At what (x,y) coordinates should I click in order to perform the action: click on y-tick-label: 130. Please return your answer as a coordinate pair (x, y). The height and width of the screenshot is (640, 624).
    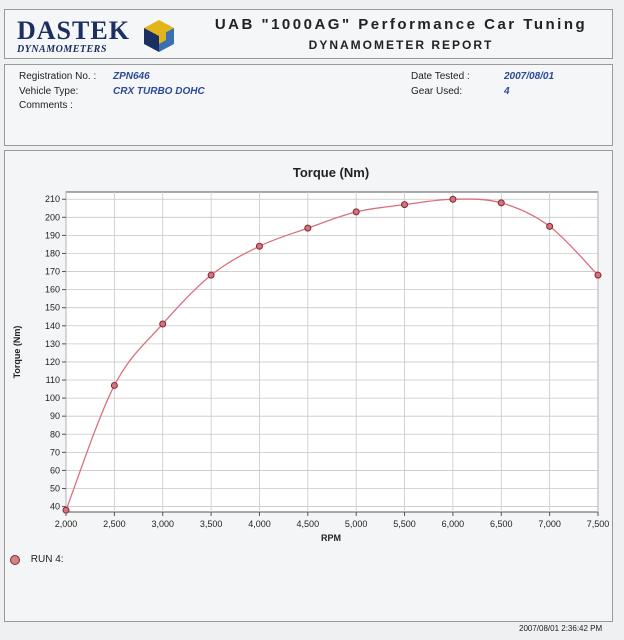
    Looking at the image, I should click on (52, 344).